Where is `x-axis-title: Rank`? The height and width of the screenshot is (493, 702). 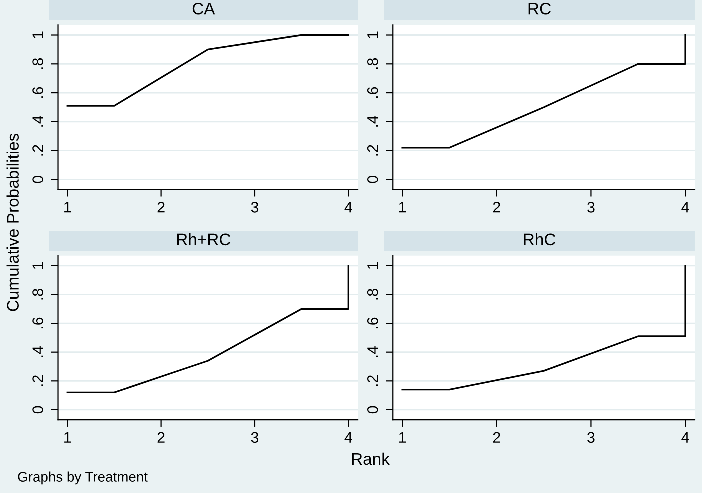 x-axis-title: Rank is located at coordinates (371, 459).